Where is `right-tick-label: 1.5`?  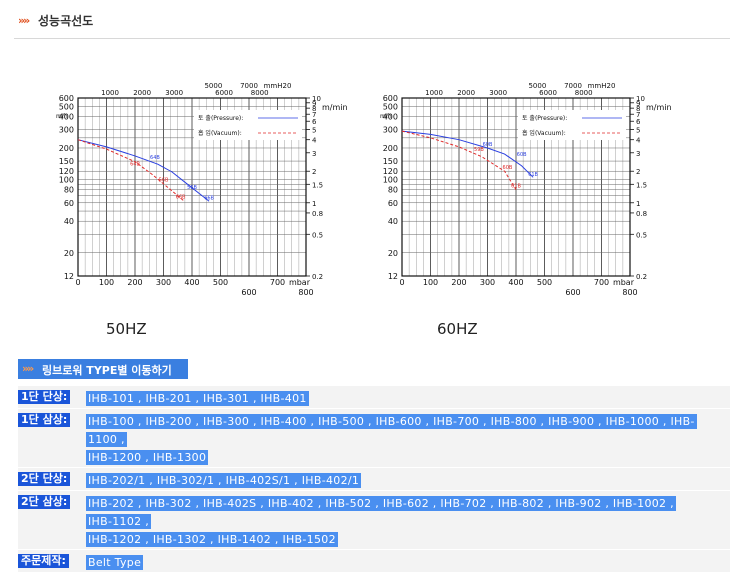
right-tick-label: 1.5 is located at coordinates (317, 185).